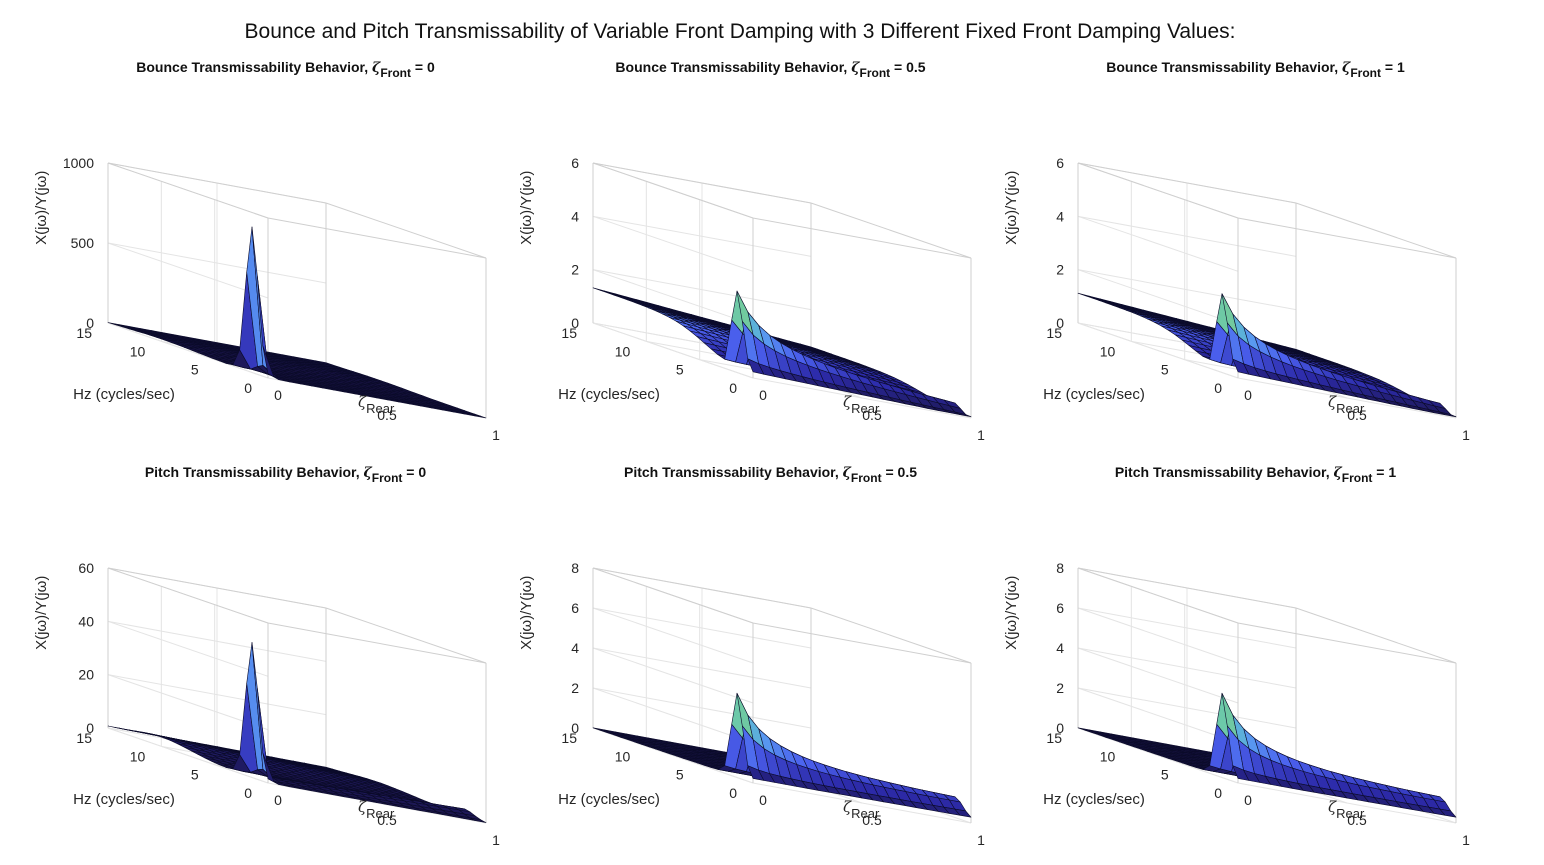 The width and height of the screenshot is (1544, 865). Describe the element at coordinates (78, 163) in the screenshot. I see `z-tick-label: 1000` at that location.